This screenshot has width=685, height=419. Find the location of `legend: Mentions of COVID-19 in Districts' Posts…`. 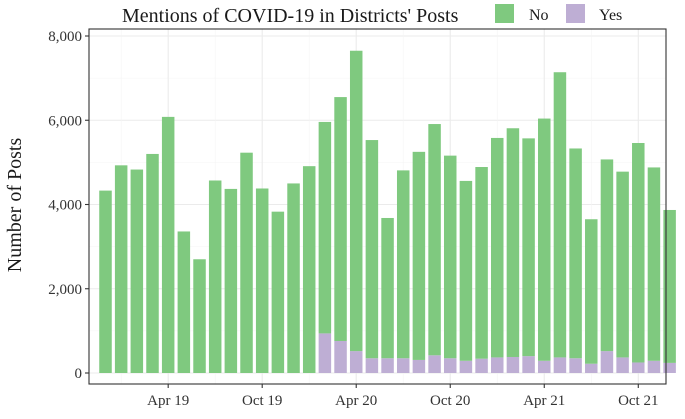

legend: Mentions of COVID-19 in Districts' Posts… is located at coordinates (372, 15).